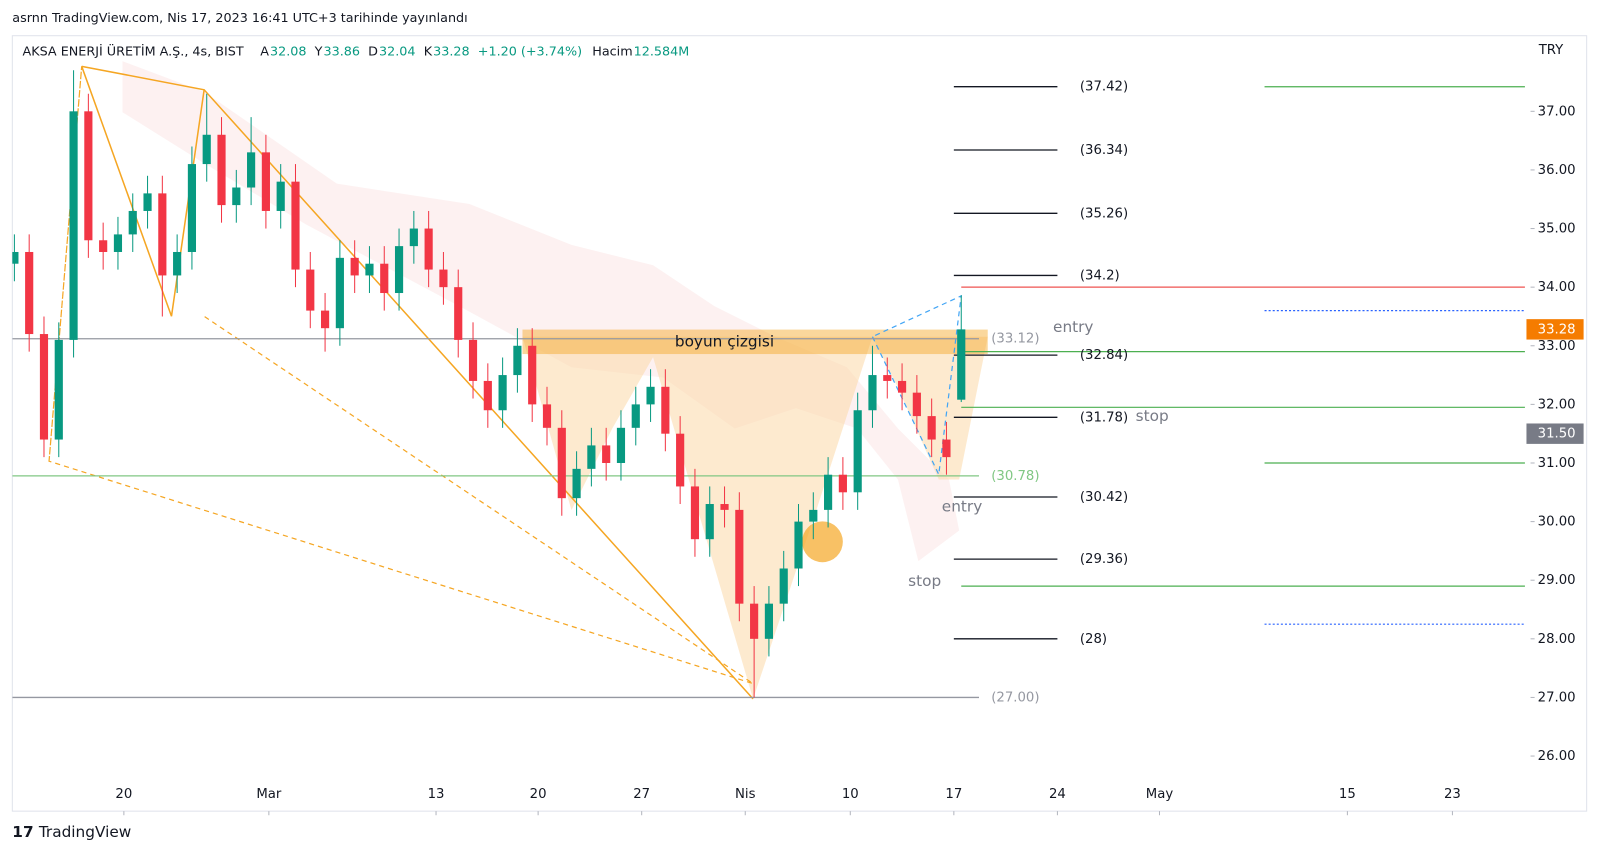  Describe the element at coordinates (1557, 697) in the screenshot. I see `y-tick-label: 27.00` at that location.